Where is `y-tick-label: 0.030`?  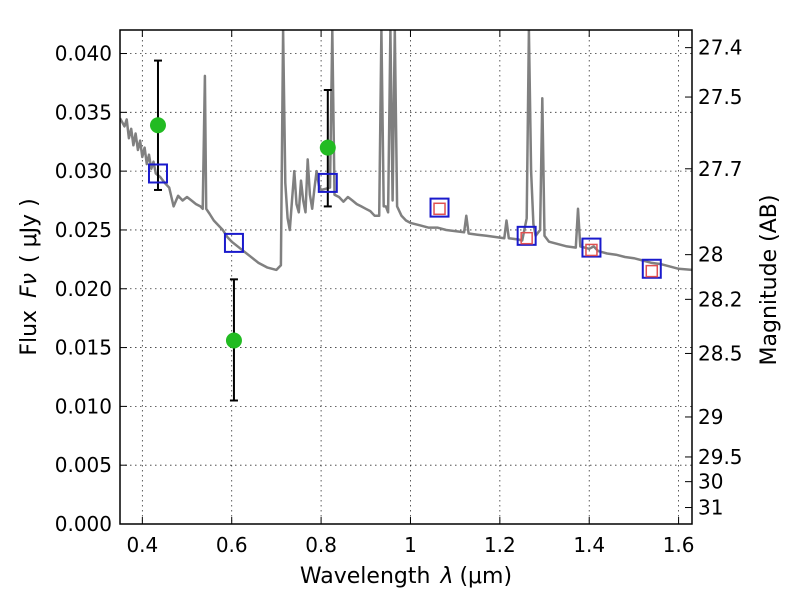
y-tick-label: 0.030 is located at coordinates (83, 171).